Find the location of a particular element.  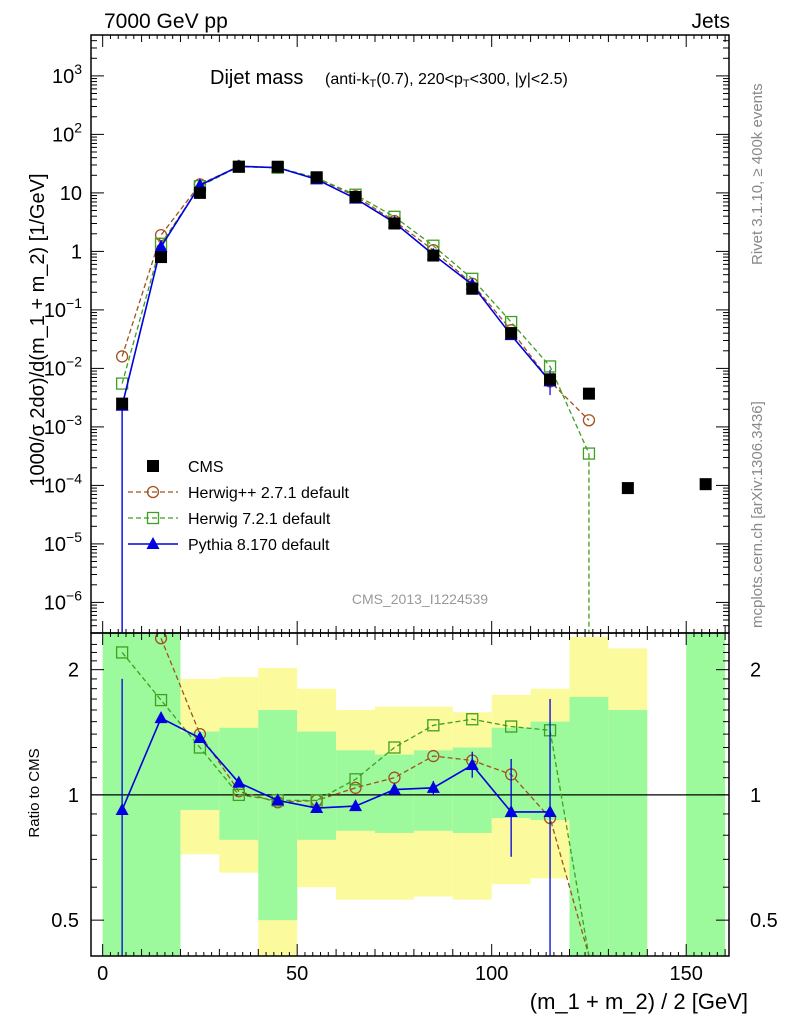

legend-marker-cms is located at coordinates (153, 466).